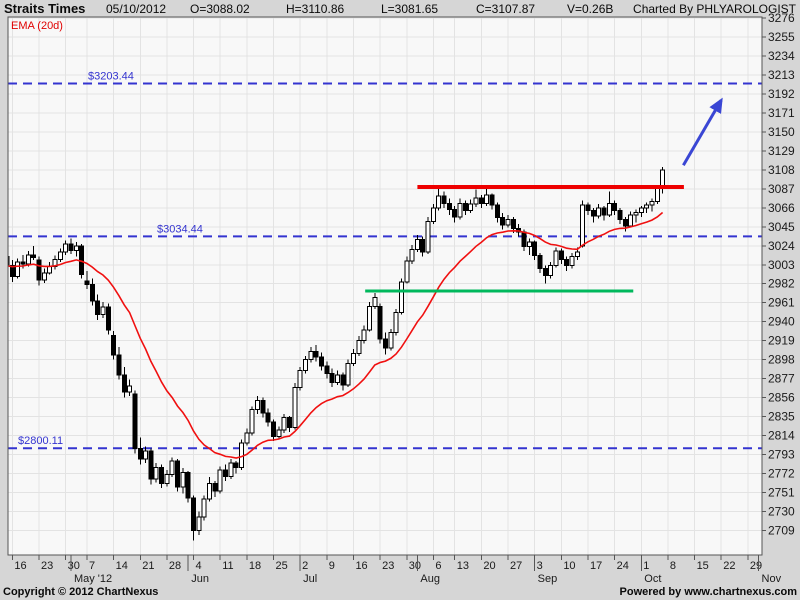 The width and height of the screenshot is (800, 600). What do you see at coordinates (81, 592) in the screenshot?
I see `copyright-text: Copyright © 2012 ChartNexus` at bounding box center [81, 592].